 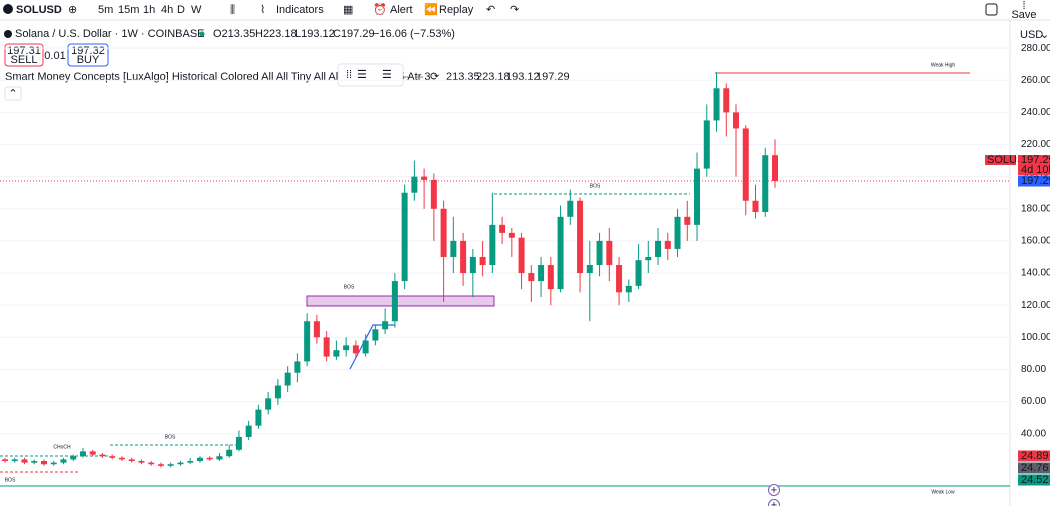 What do you see at coordinates (400, 301) in the screenshot?
I see `order-block` at bounding box center [400, 301].